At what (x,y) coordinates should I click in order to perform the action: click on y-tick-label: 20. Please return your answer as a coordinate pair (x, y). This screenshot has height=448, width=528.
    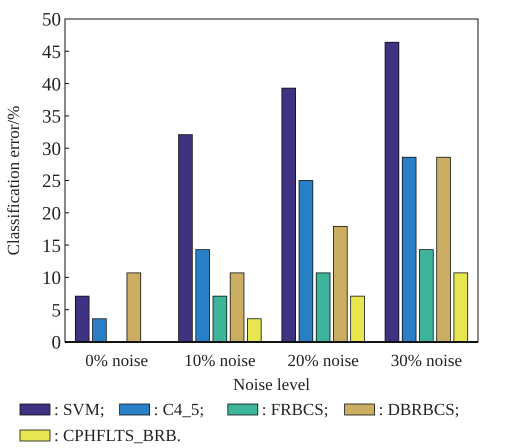
    Looking at the image, I should click on (51, 213).